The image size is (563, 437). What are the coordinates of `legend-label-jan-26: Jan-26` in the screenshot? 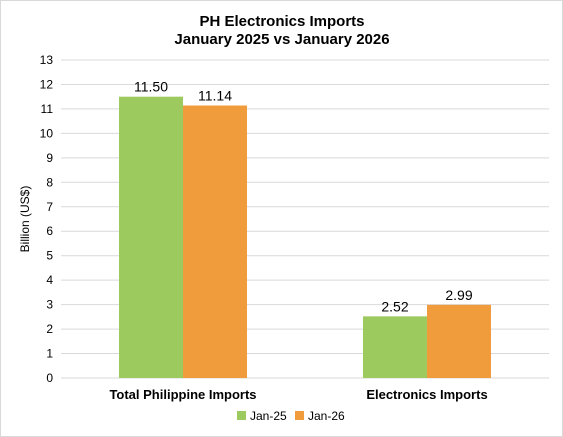 It's located at (326, 416).